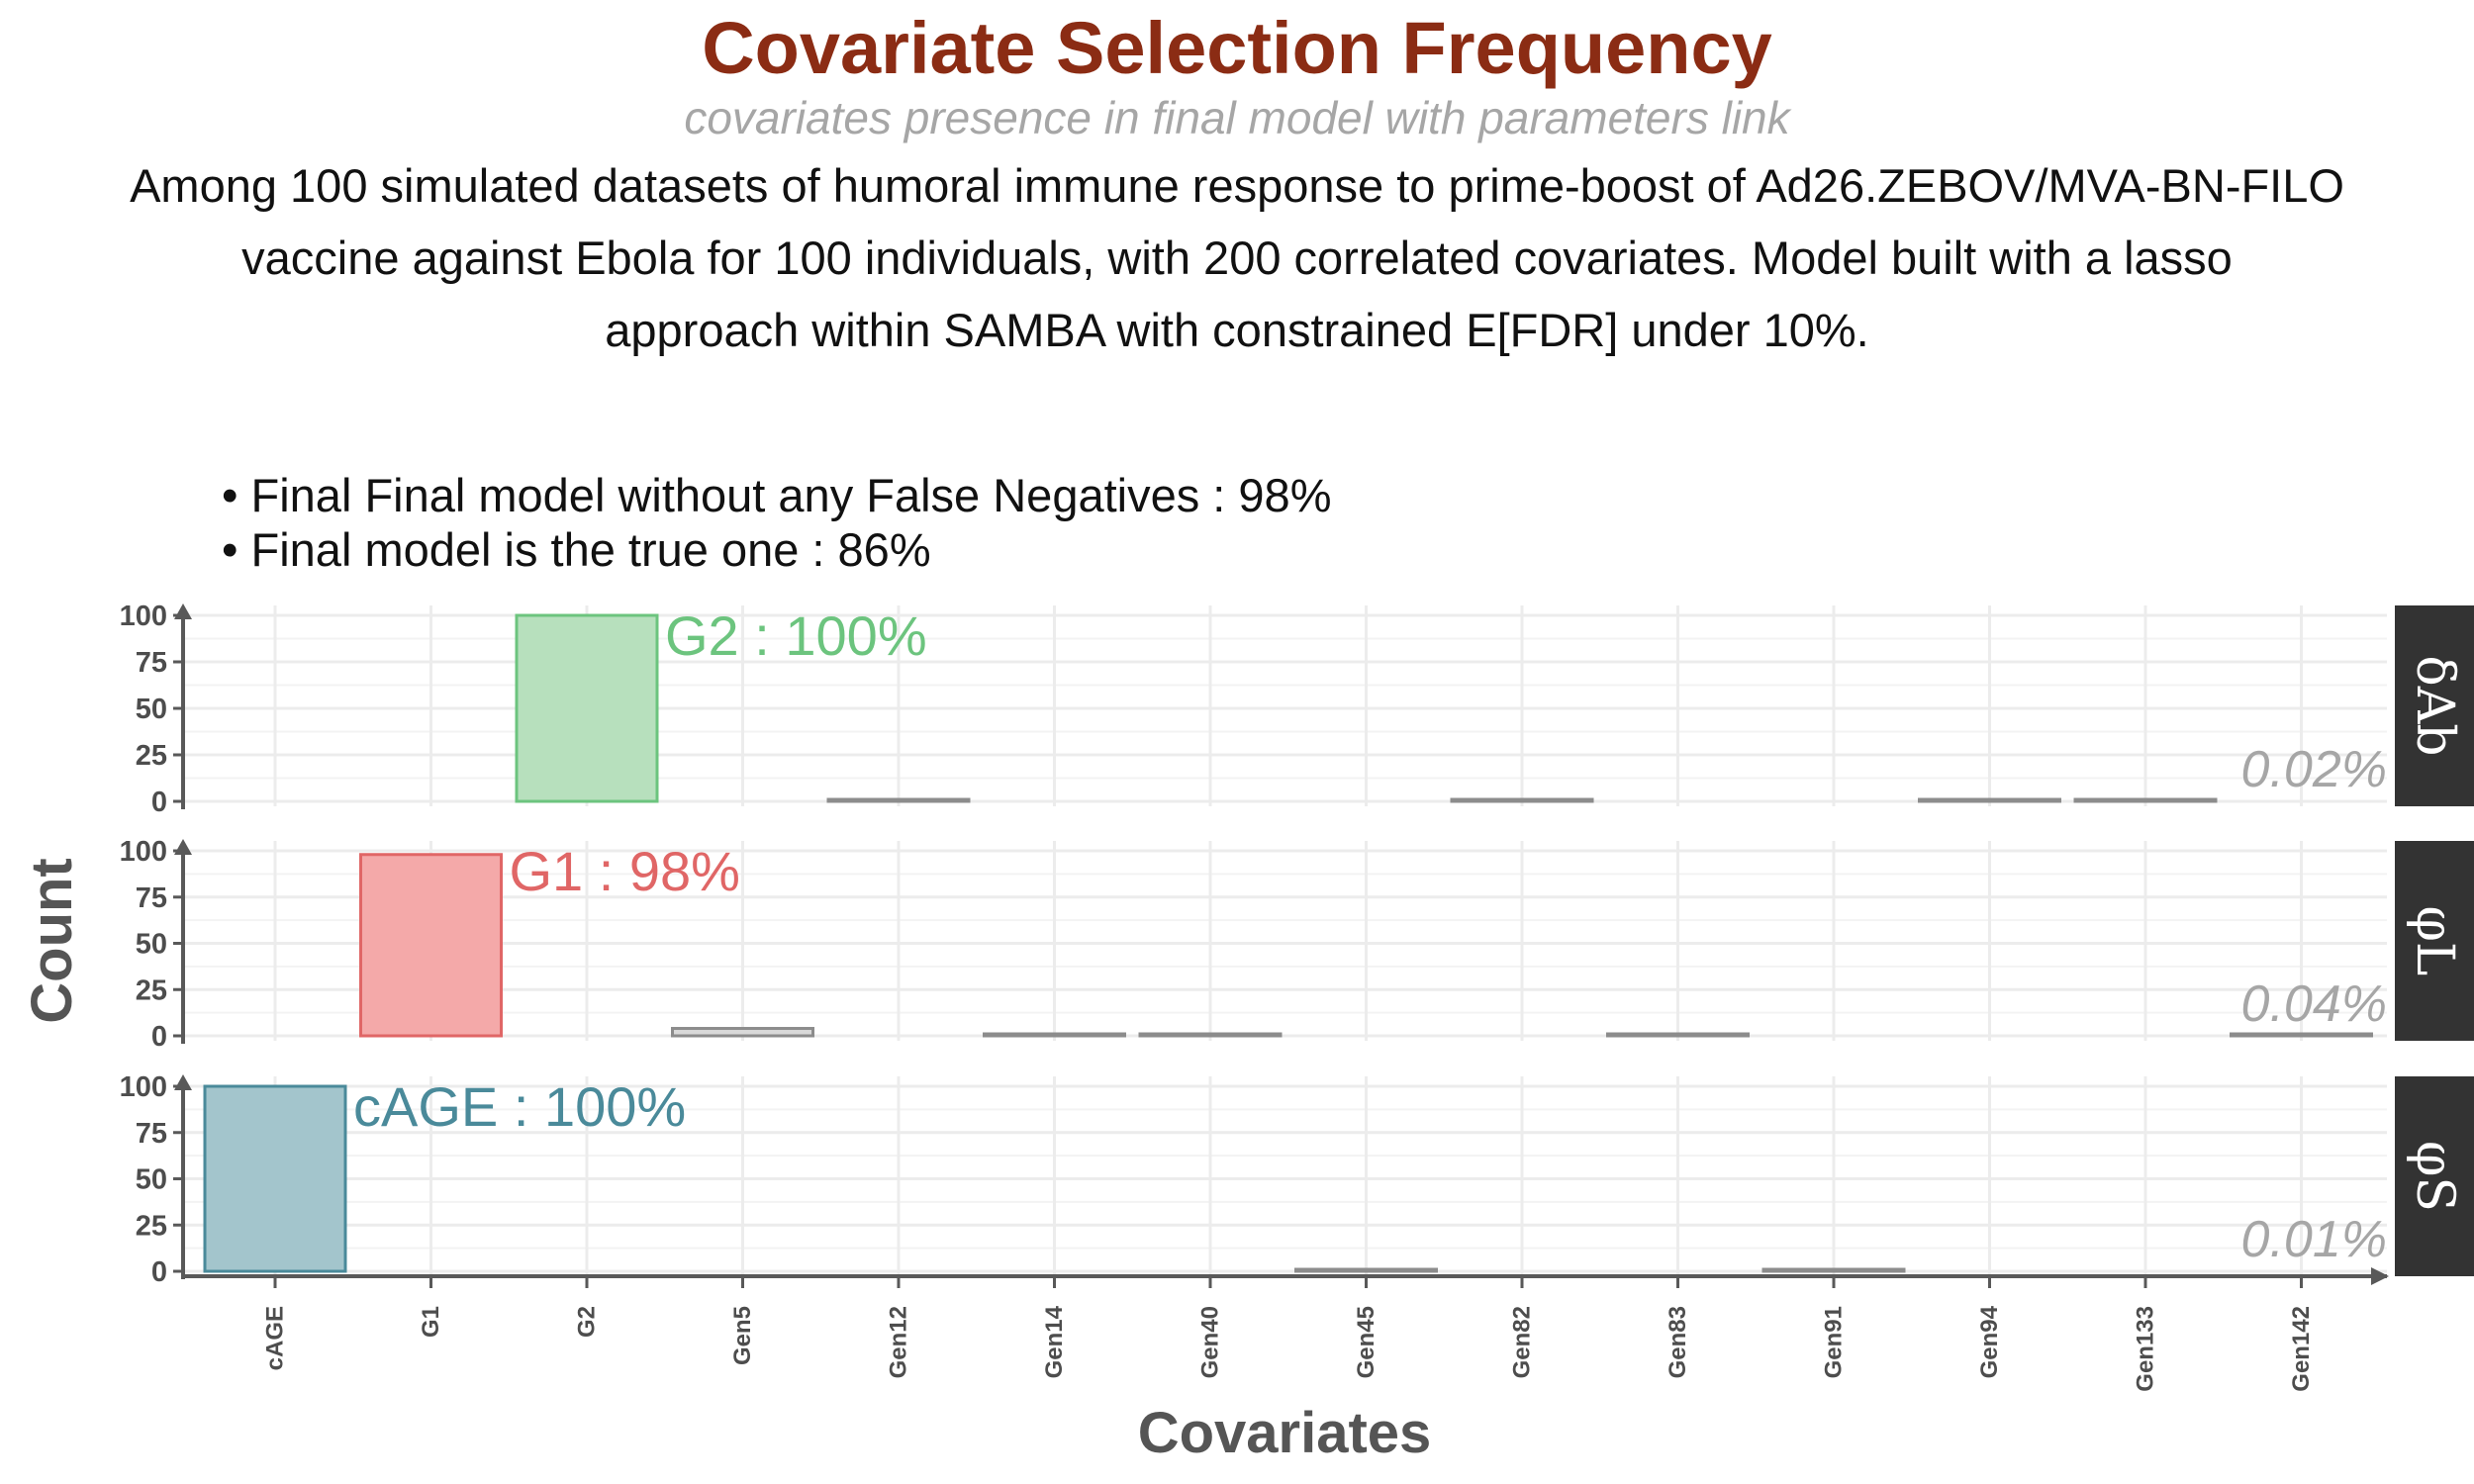  I want to click on facet-strip-label: δAb, so click(2435, 705).